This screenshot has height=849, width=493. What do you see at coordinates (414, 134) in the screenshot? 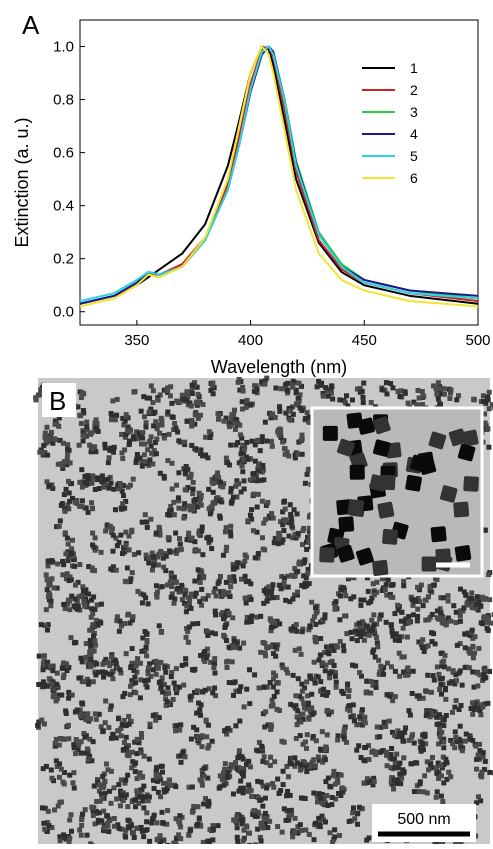
I see `legend-label: 4` at bounding box center [414, 134].